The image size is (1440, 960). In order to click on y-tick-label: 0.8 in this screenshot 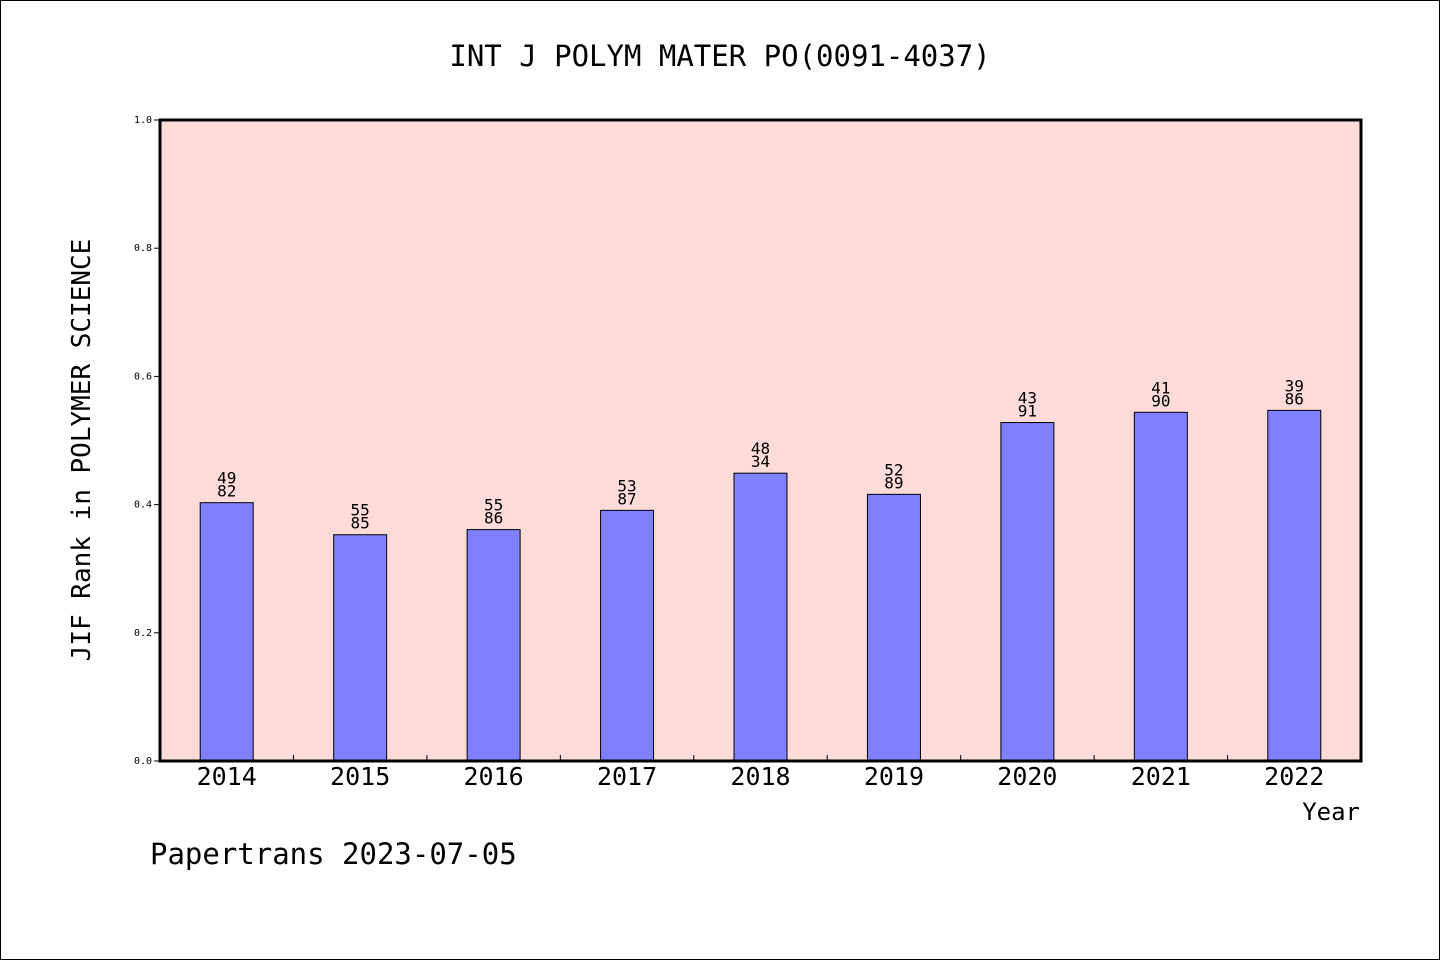, I will do `click(143, 248)`.